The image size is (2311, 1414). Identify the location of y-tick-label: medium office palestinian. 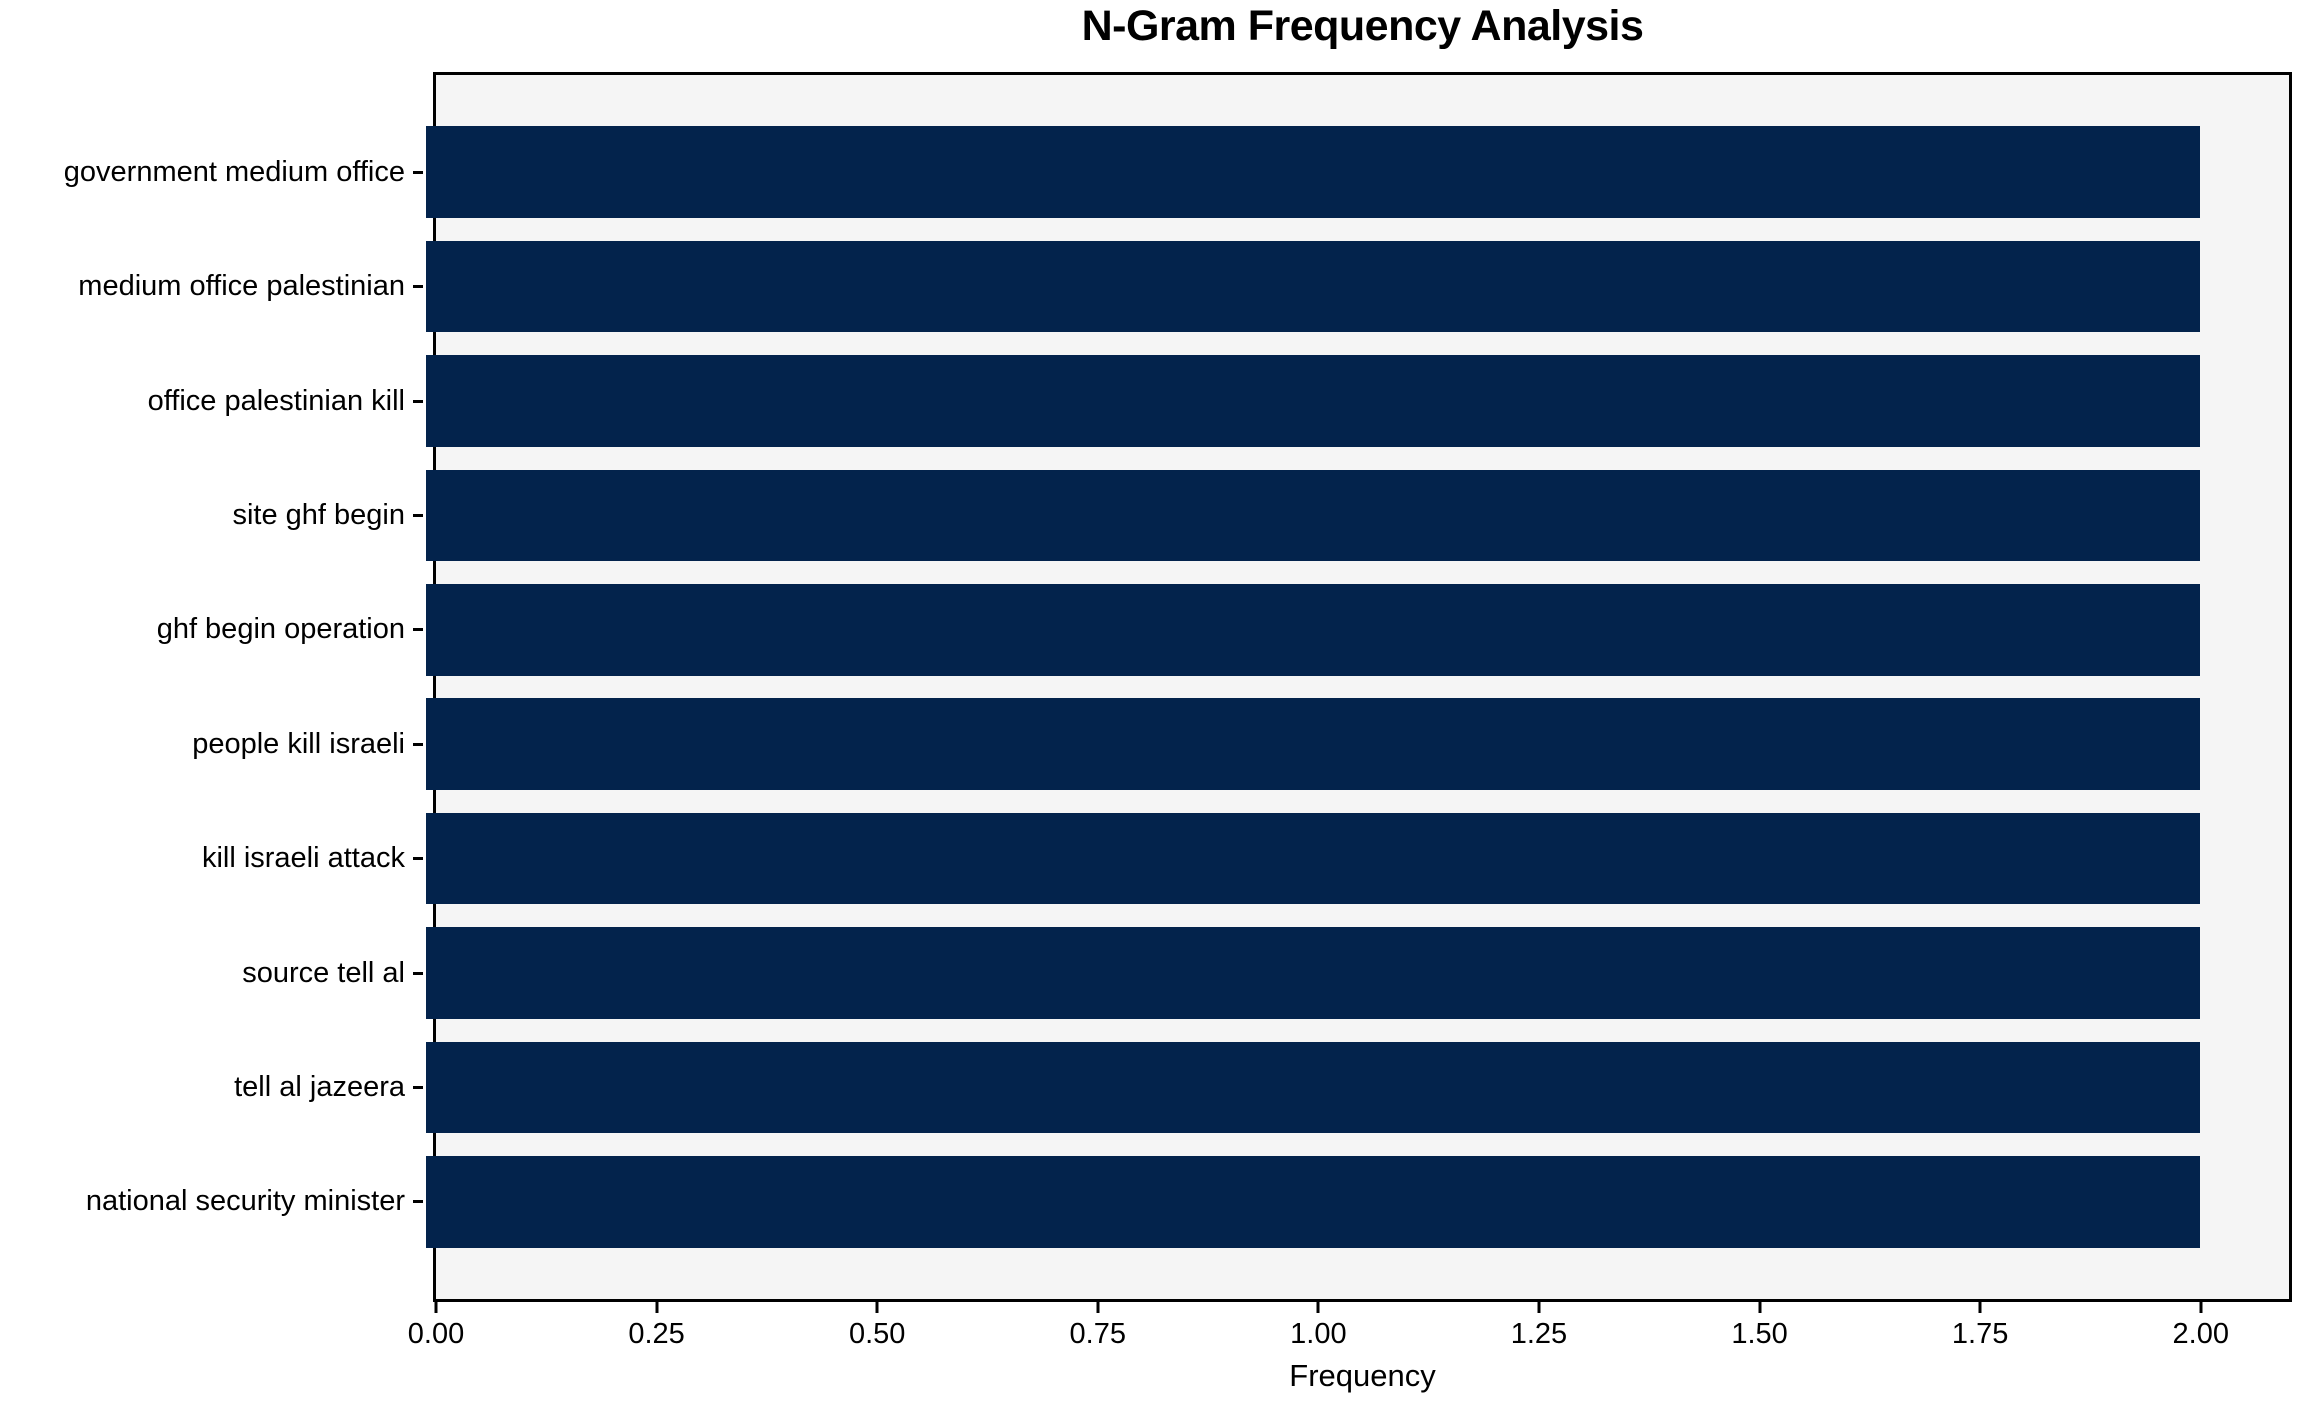
(241, 286).